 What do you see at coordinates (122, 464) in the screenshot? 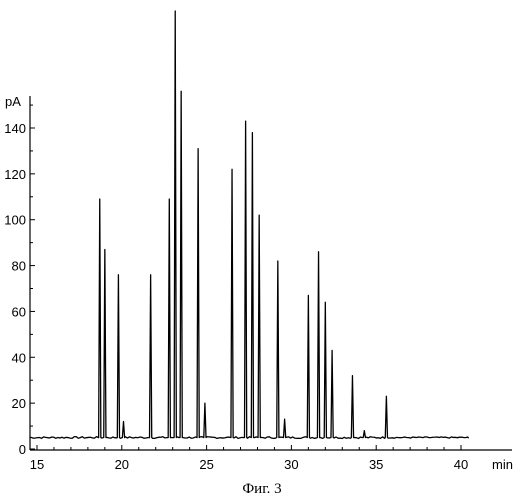
I see `x-tick-label: 20` at bounding box center [122, 464].